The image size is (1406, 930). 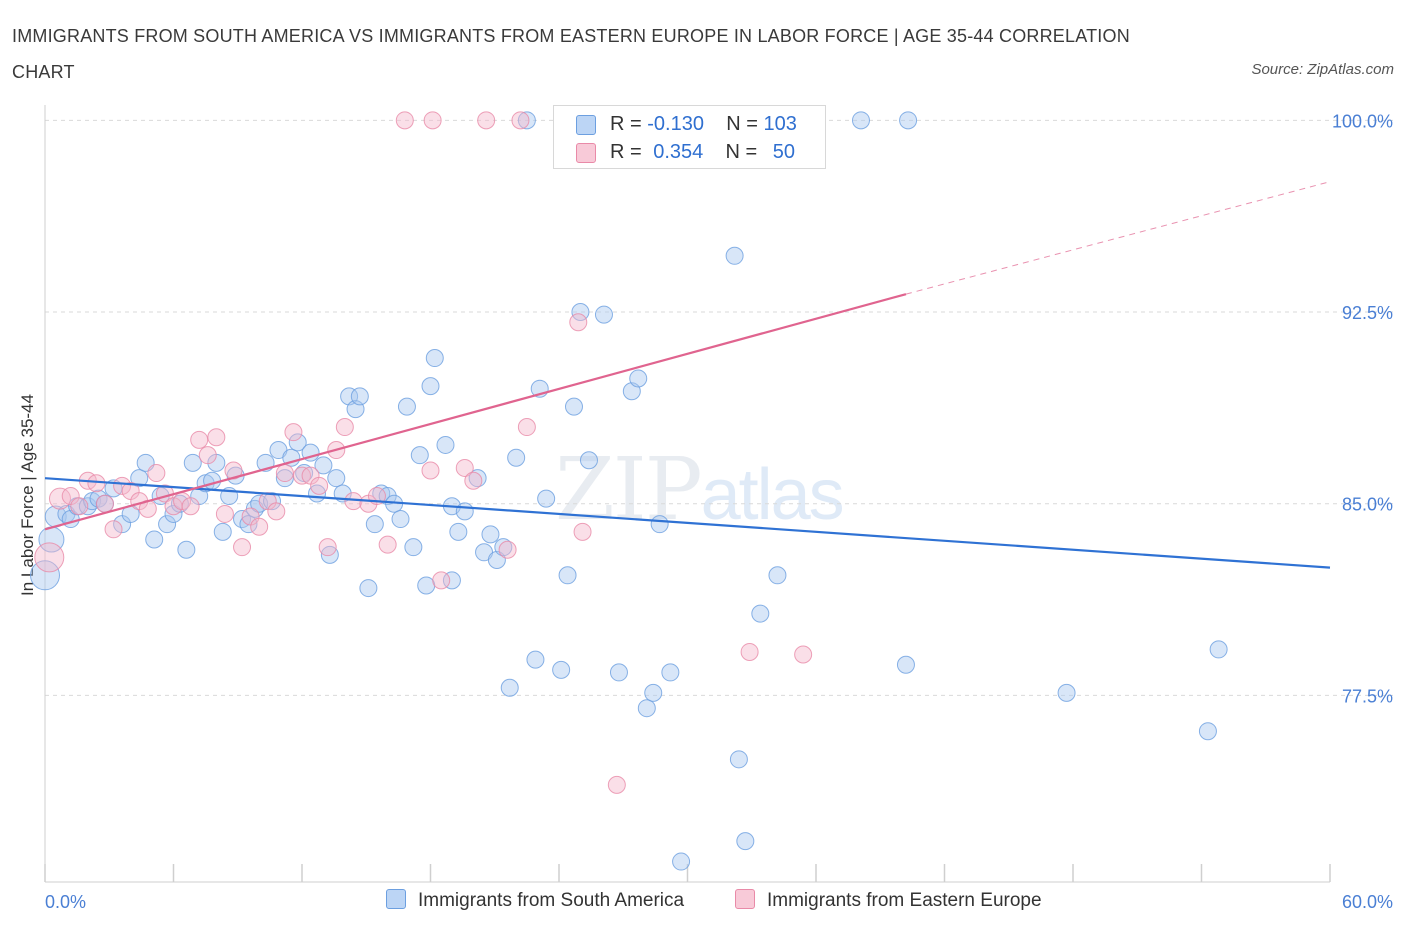 I want to click on y-tick-label: 85.0%, so click(x=1367, y=505).